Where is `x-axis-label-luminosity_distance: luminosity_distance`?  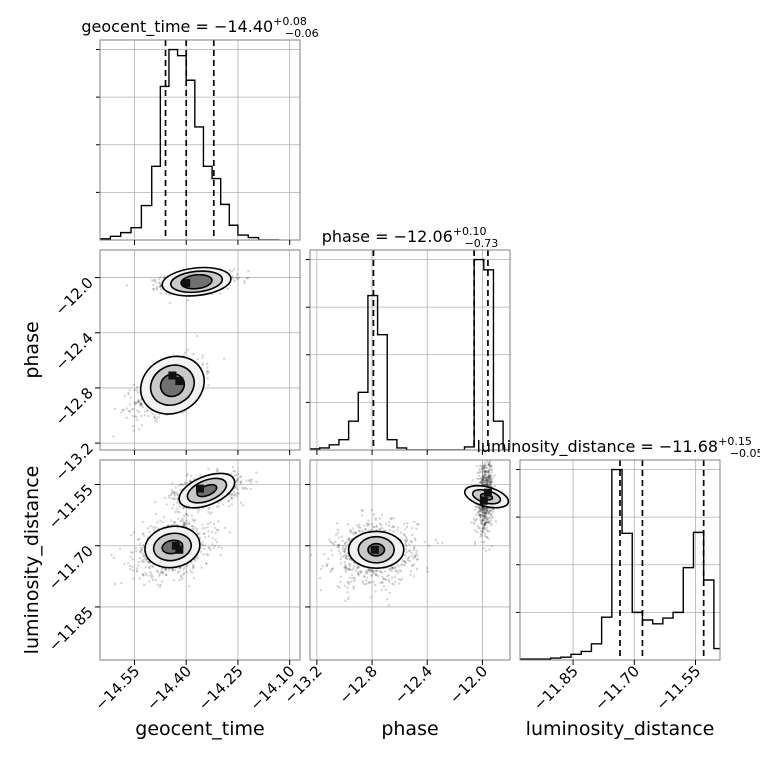
x-axis-label-luminosity_distance: luminosity_distance is located at coordinates (620, 729).